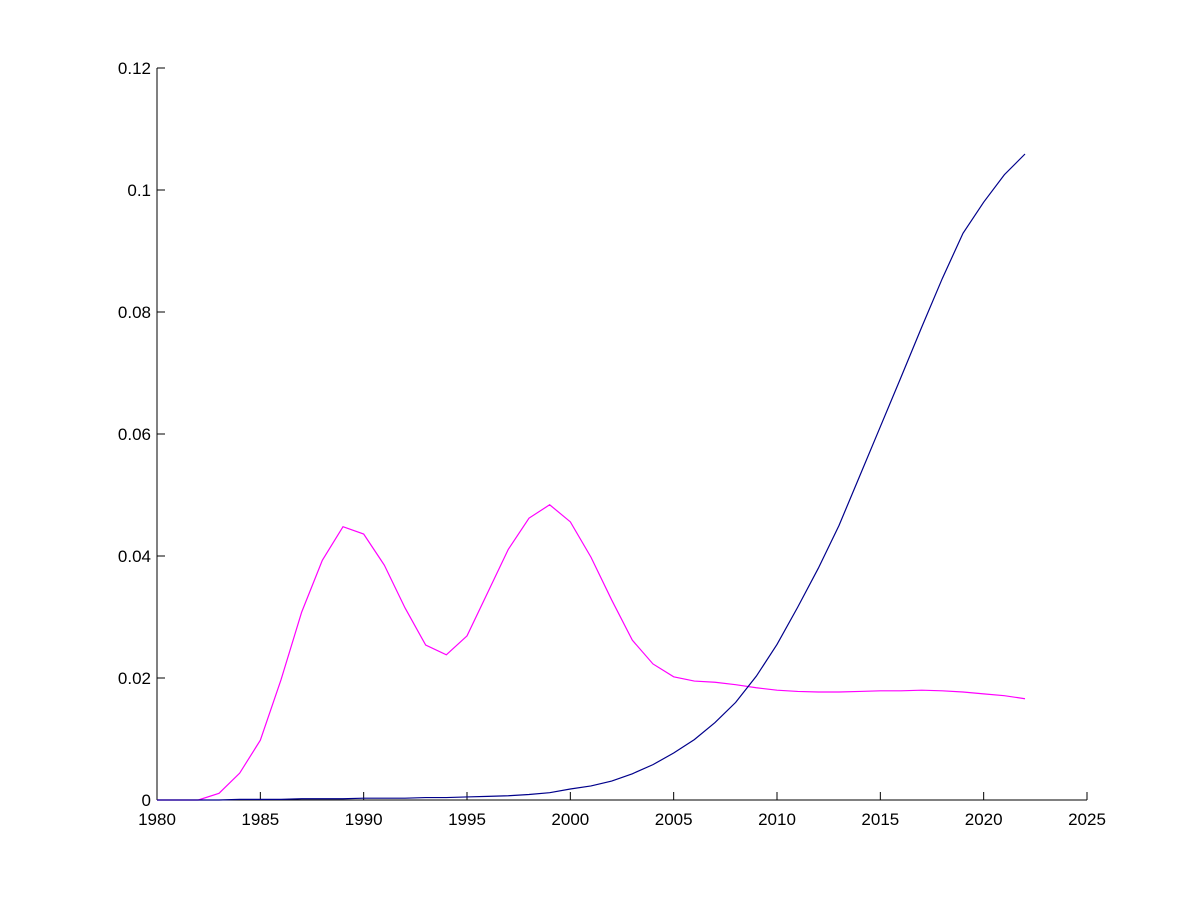 Image resolution: width=1200 pixels, height=900 pixels. What do you see at coordinates (134, 556) in the screenshot?
I see `y-tick-label: 0.04` at bounding box center [134, 556].